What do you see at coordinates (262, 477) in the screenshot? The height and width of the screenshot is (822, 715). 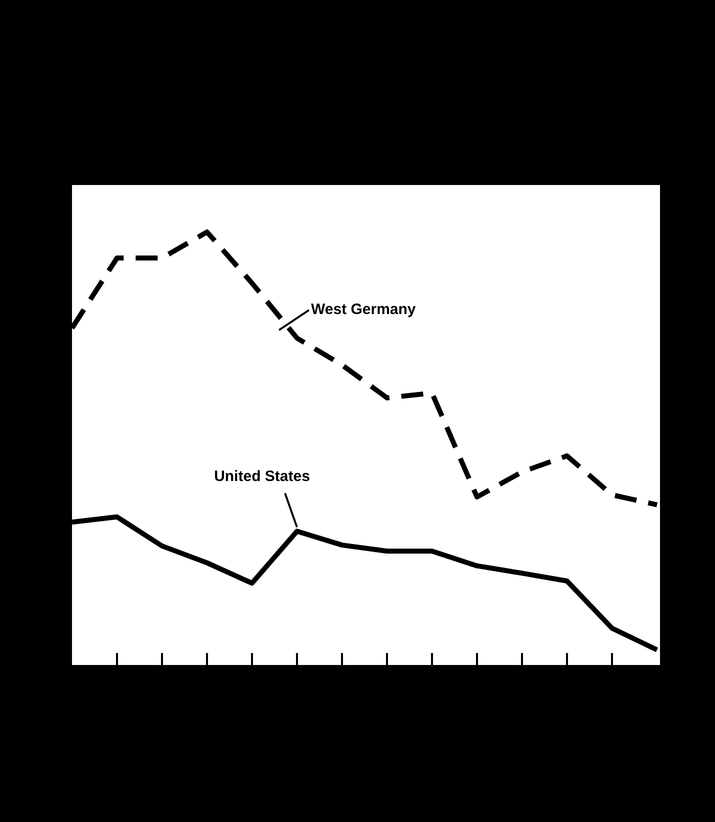 I see `text: United States` at bounding box center [262, 477].